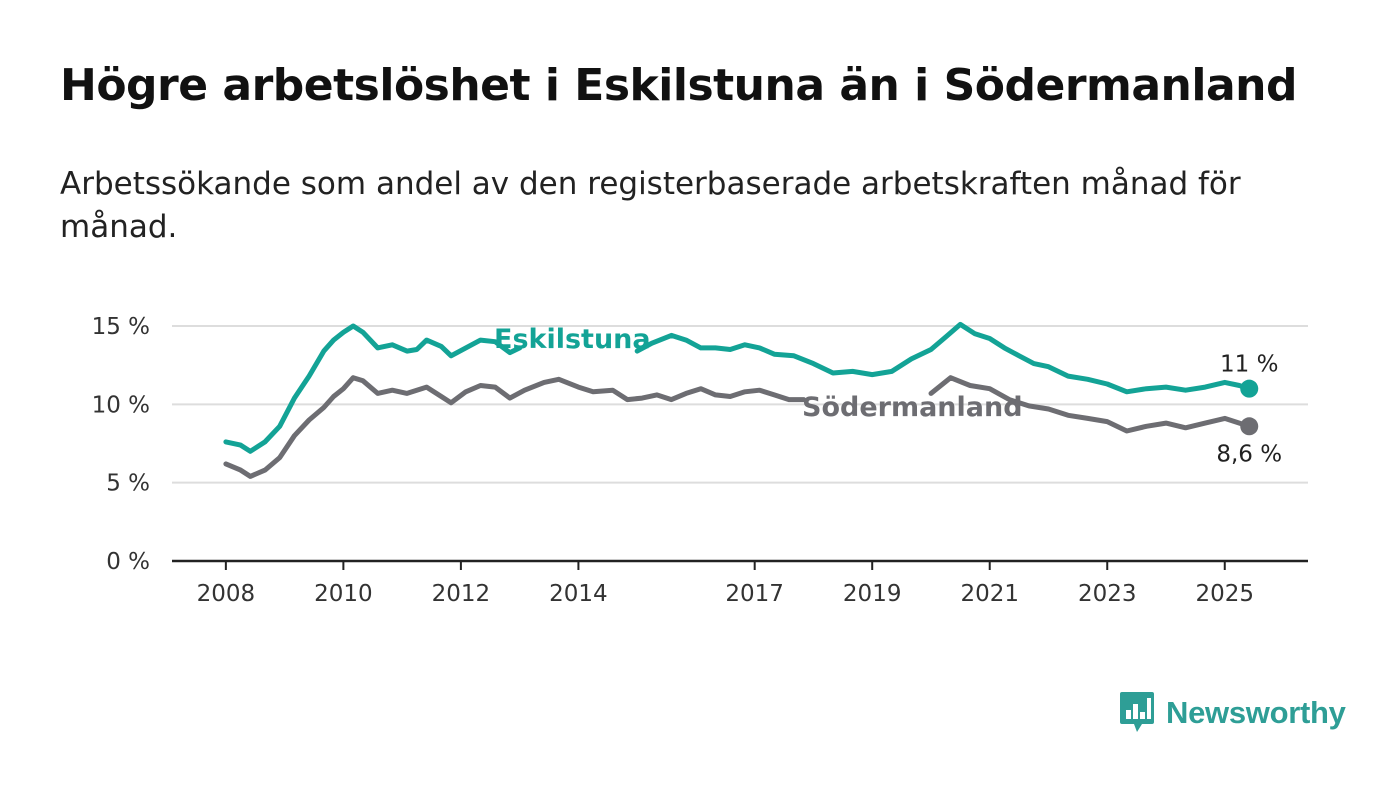 The height and width of the screenshot is (794, 1400). I want to click on eskilstuna-series-label: Eskilstuna, so click(572, 339).